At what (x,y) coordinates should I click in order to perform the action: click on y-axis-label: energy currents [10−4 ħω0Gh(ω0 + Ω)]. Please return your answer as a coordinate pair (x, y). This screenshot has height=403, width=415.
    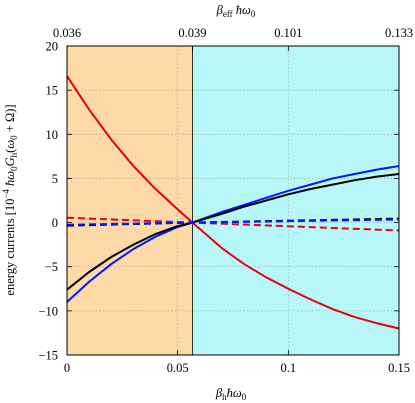
    Looking at the image, I should click on (10, 199).